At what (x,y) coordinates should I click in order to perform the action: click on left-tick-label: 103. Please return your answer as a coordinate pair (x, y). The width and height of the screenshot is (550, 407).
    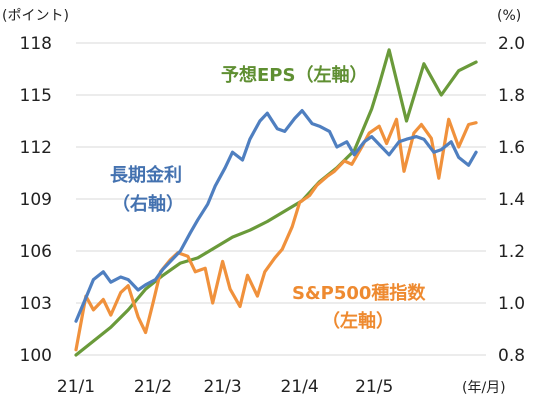
    Looking at the image, I should click on (36, 304).